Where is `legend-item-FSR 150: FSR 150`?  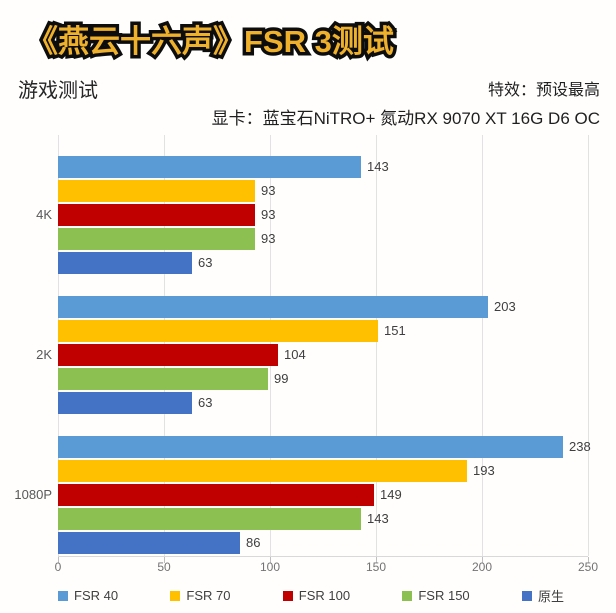 legend-item-FSR 150: FSR 150 is located at coordinates (436, 595).